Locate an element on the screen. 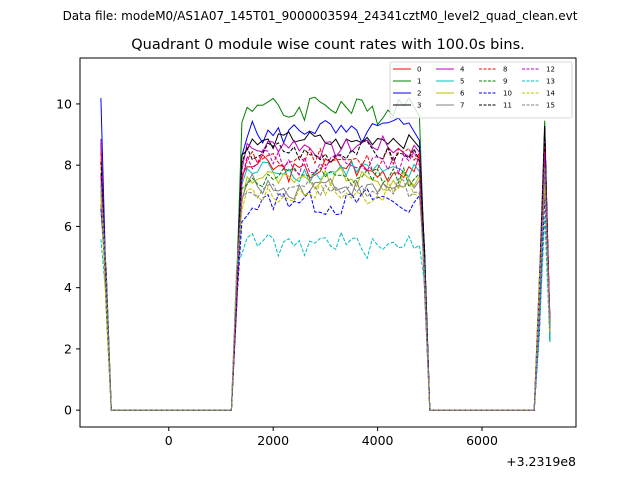  x-tick-label: 0 is located at coordinates (169, 440).